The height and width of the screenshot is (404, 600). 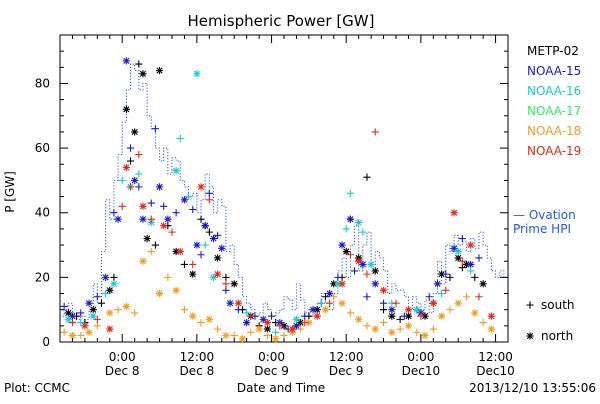 What do you see at coordinates (281, 388) in the screenshot?
I see `x-axis-label: Date and Time` at bounding box center [281, 388].